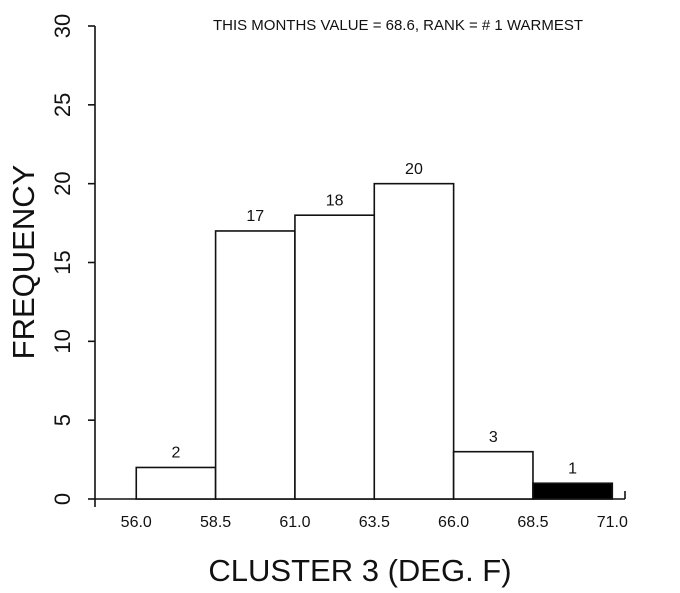 Image resolution: width=680 pixels, height=593 pixels. I want to click on y-tick-label: 15, so click(62, 262).